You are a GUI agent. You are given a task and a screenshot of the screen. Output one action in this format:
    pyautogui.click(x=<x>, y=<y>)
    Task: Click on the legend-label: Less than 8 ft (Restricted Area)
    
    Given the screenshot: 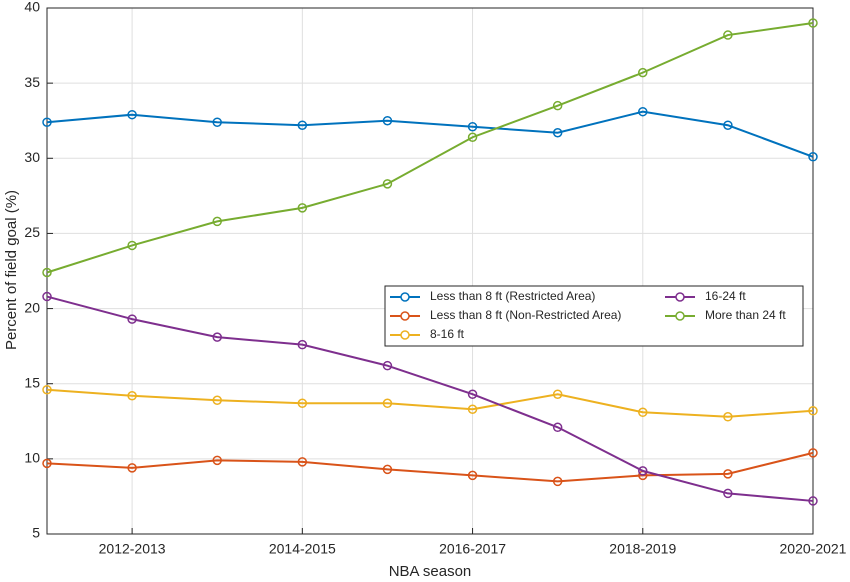 What is the action you would take?
    pyautogui.click(x=512, y=296)
    